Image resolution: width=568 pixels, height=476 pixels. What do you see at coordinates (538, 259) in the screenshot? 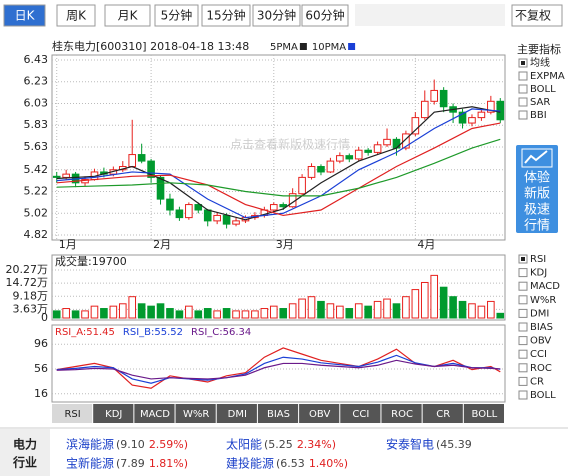
I see `indicator-option: RSI` at bounding box center [538, 259].